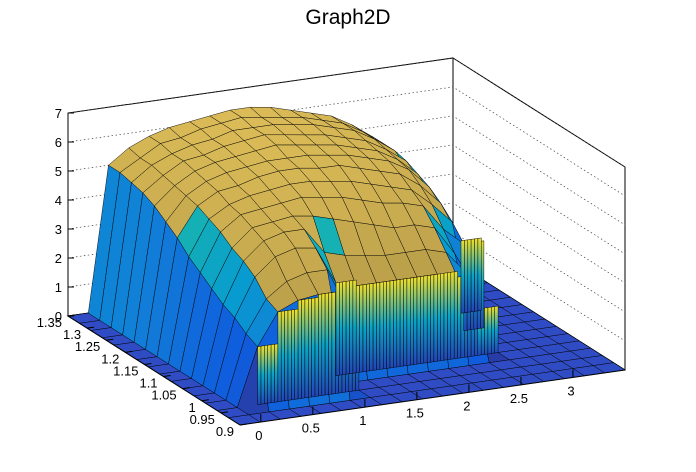 The image size is (696, 472). What do you see at coordinates (58, 287) in the screenshot?
I see `z-tick-label: 1` at bounding box center [58, 287].